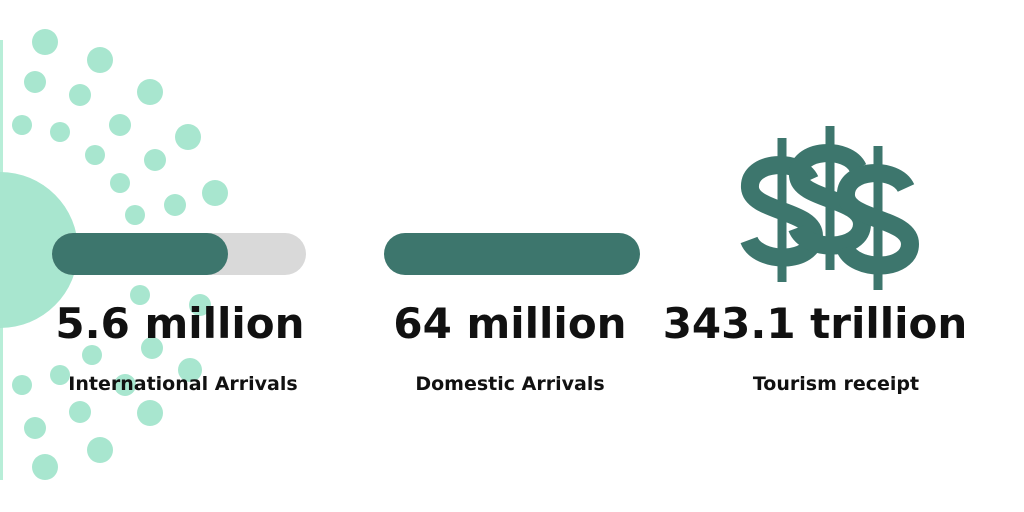  Describe the element at coordinates (815, 323) in the screenshot. I see `stat-value: 343.1 trillion` at that location.